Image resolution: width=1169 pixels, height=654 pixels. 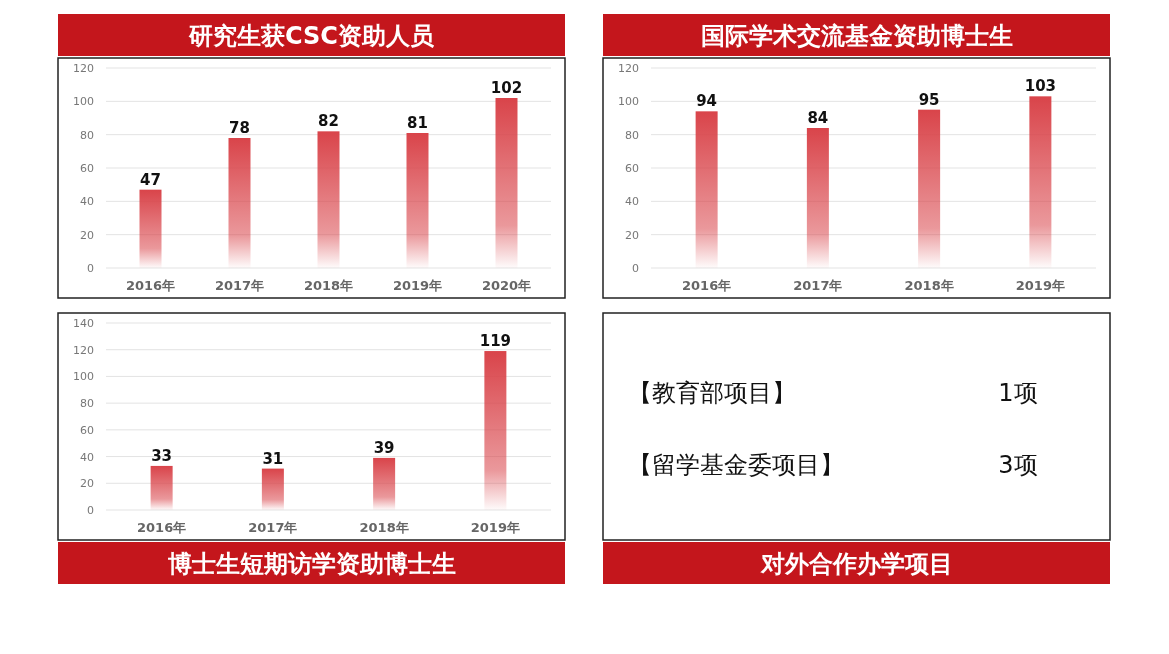 I want to click on text: 【教育部项目】, so click(x=712, y=393).